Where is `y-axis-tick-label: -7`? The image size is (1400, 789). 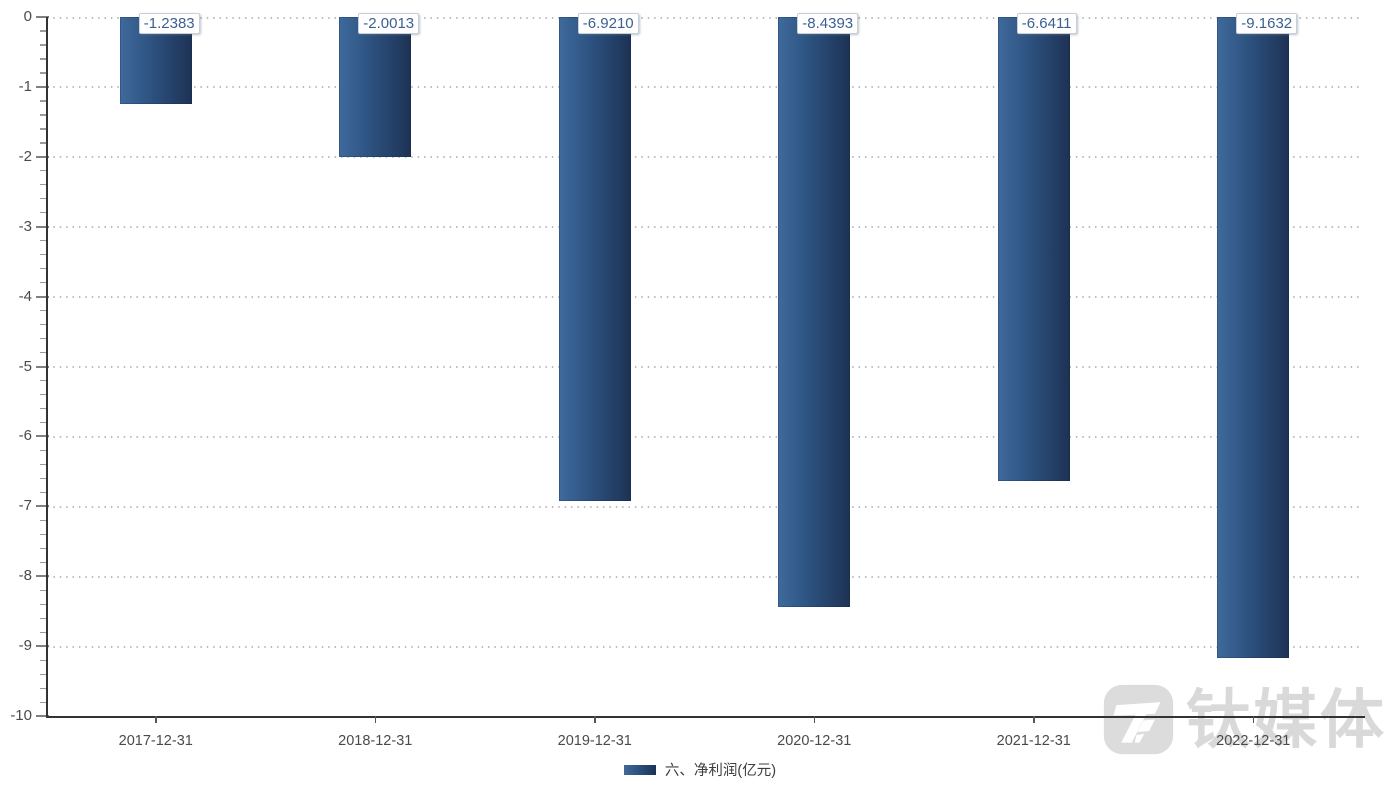 y-axis-tick-label: -7 is located at coordinates (25, 506).